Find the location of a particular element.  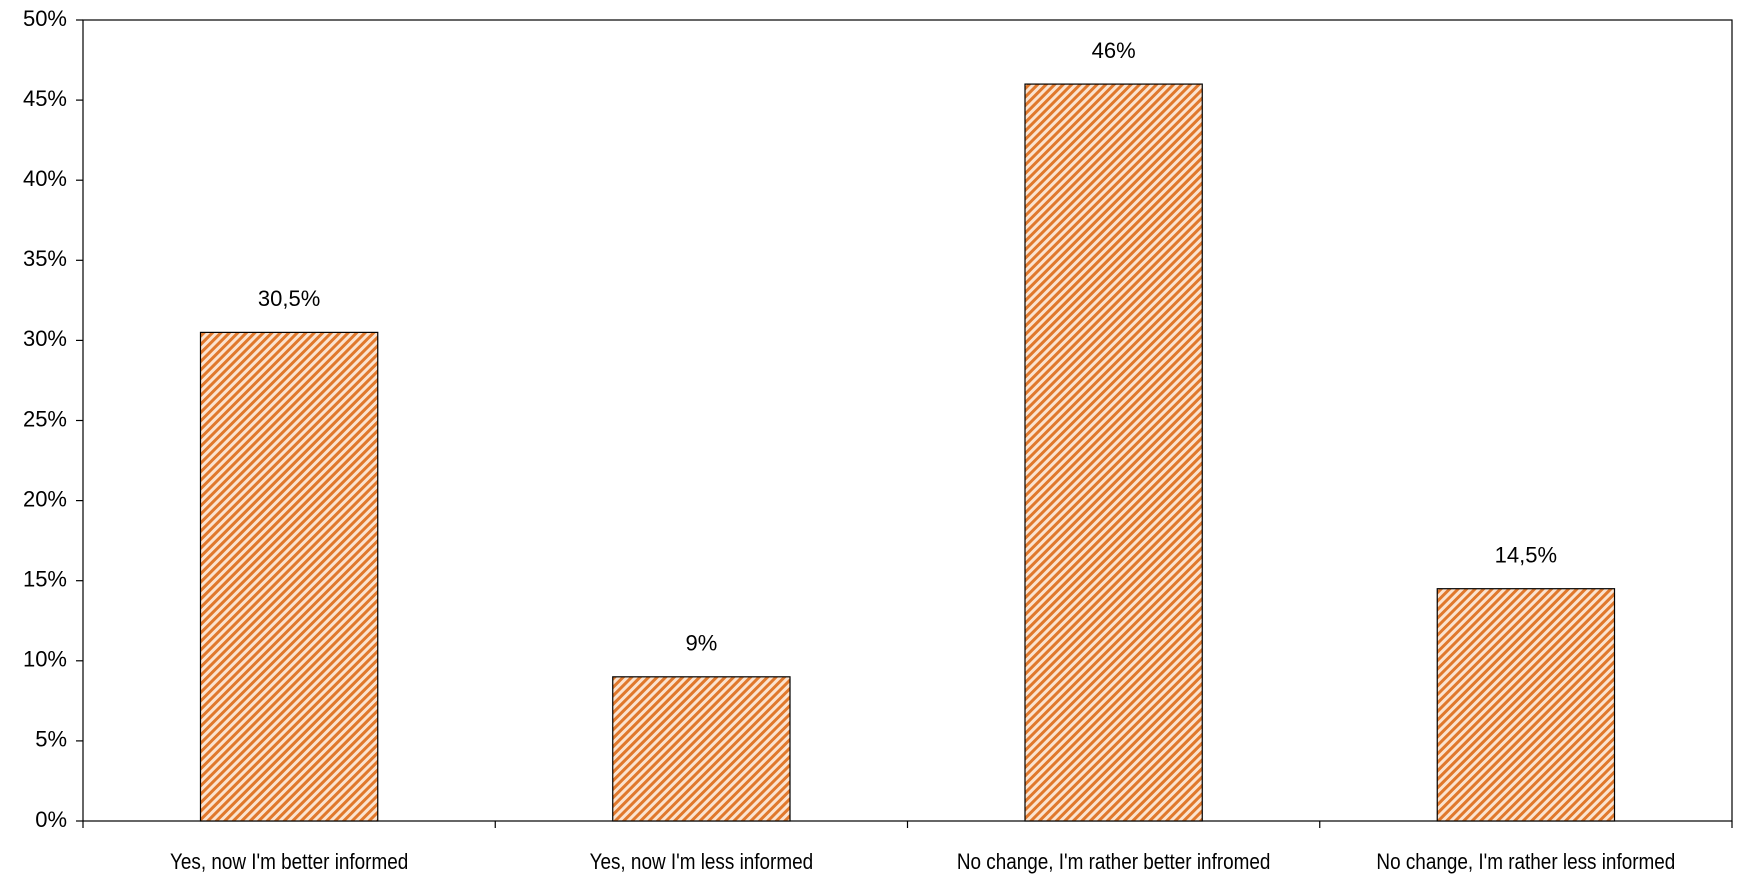

x-tick-label: No change, I'm rather less informed is located at coordinates (1525, 862).